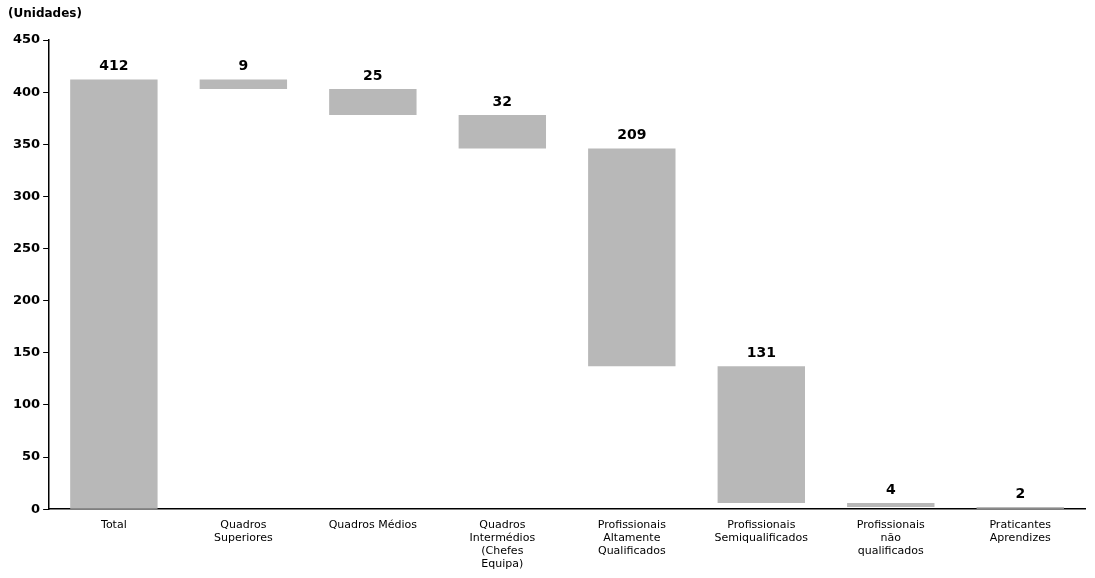 The width and height of the screenshot is (1095, 578). What do you see at coordinates (632, 134) in the screenshot?
I see `data-label: 209` at bounding box center [632, 134].